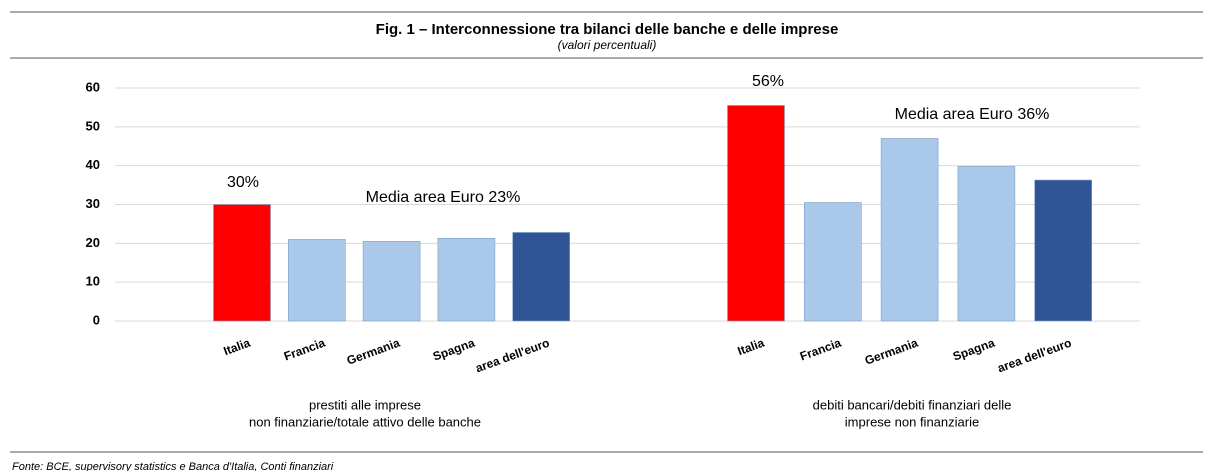  What do you see at coordinates (93, 86) in the screenshot?
I see `y-tick-label: 60` at bounding box center [93, 86].